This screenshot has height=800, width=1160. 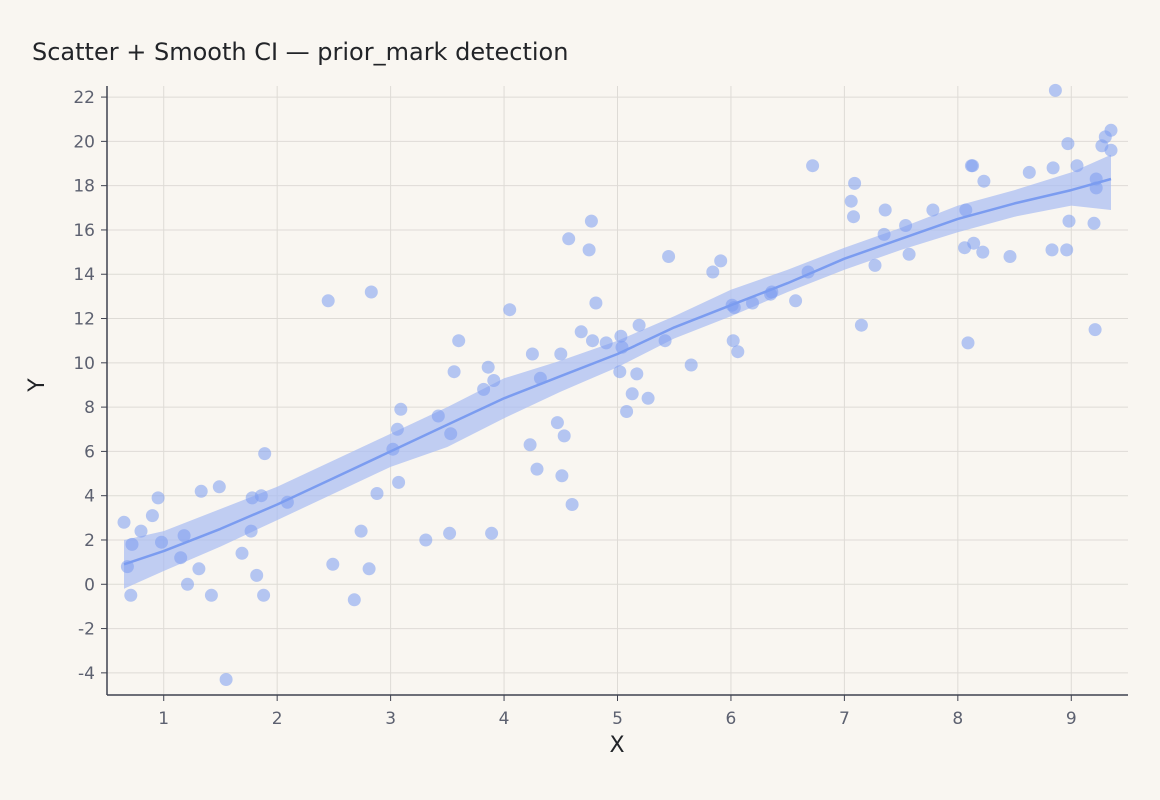 What do you see at coordinates (84, 231) in the screenshot?
I see `y-tick-label: 16` at bounding box center [84, 231].